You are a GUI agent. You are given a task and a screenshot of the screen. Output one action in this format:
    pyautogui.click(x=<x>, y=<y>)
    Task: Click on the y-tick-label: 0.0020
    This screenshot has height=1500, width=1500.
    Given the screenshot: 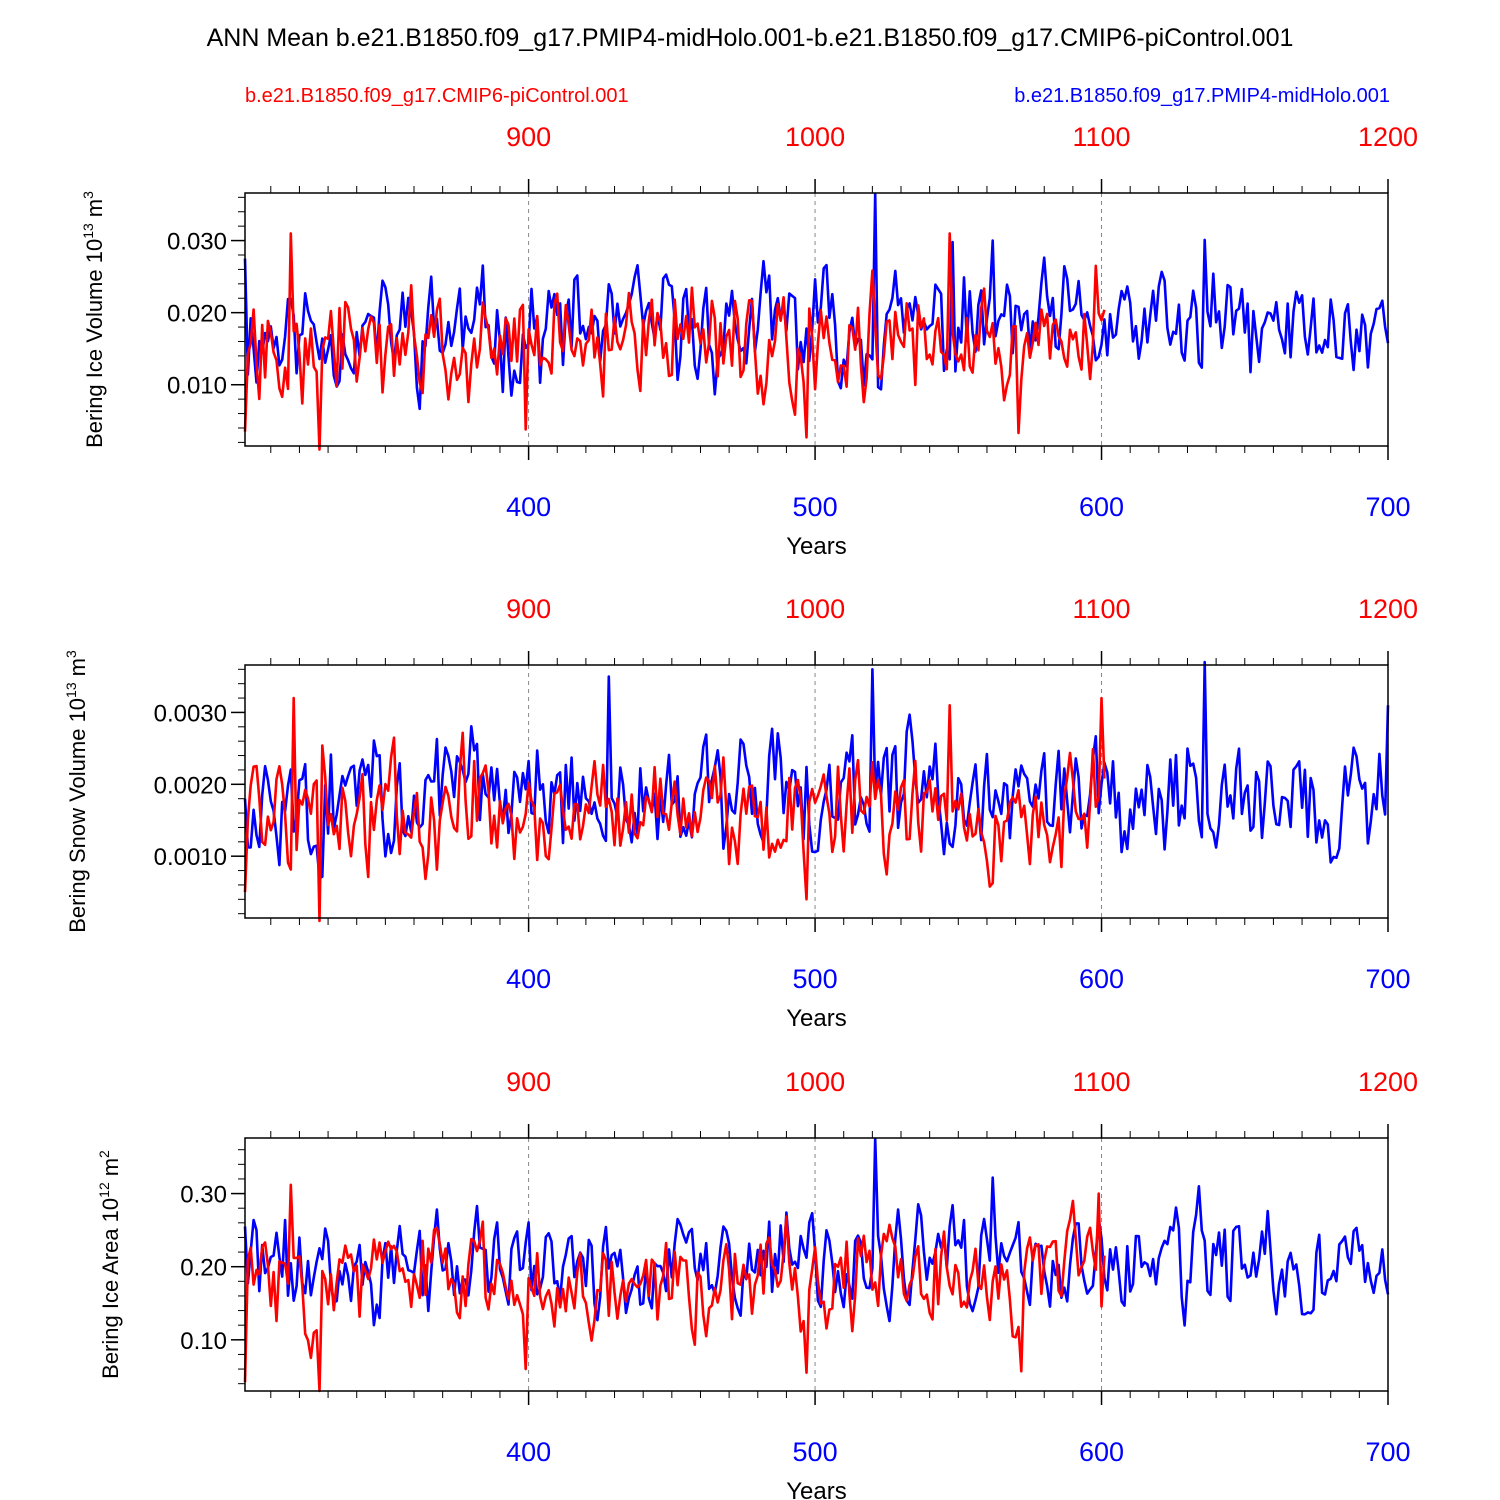 What is the action you would take?
    pyautogui.click(x=190, y=785)
    